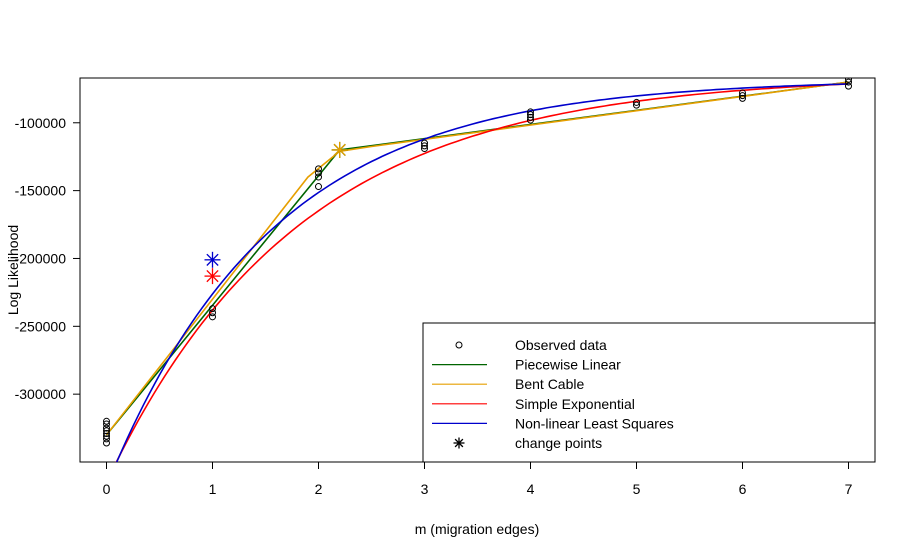  What do you see at coordinates (459, 443) in the screenshot?
I see `legend-swatch-star` at bounding box center [459, 443].